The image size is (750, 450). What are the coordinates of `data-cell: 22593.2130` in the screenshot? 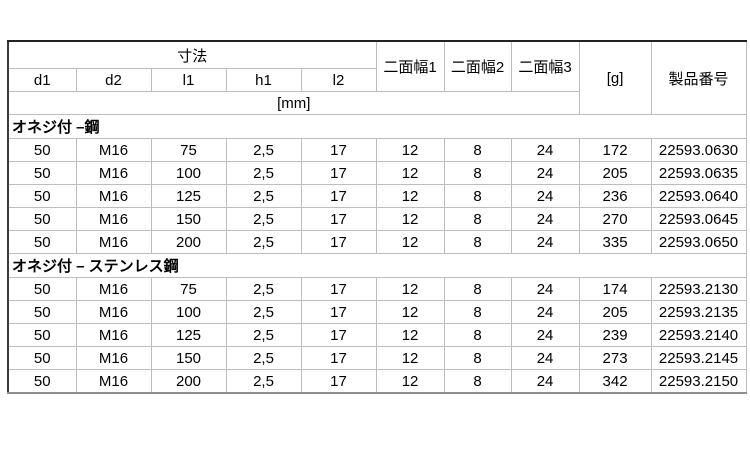 It's located at (698, 289).